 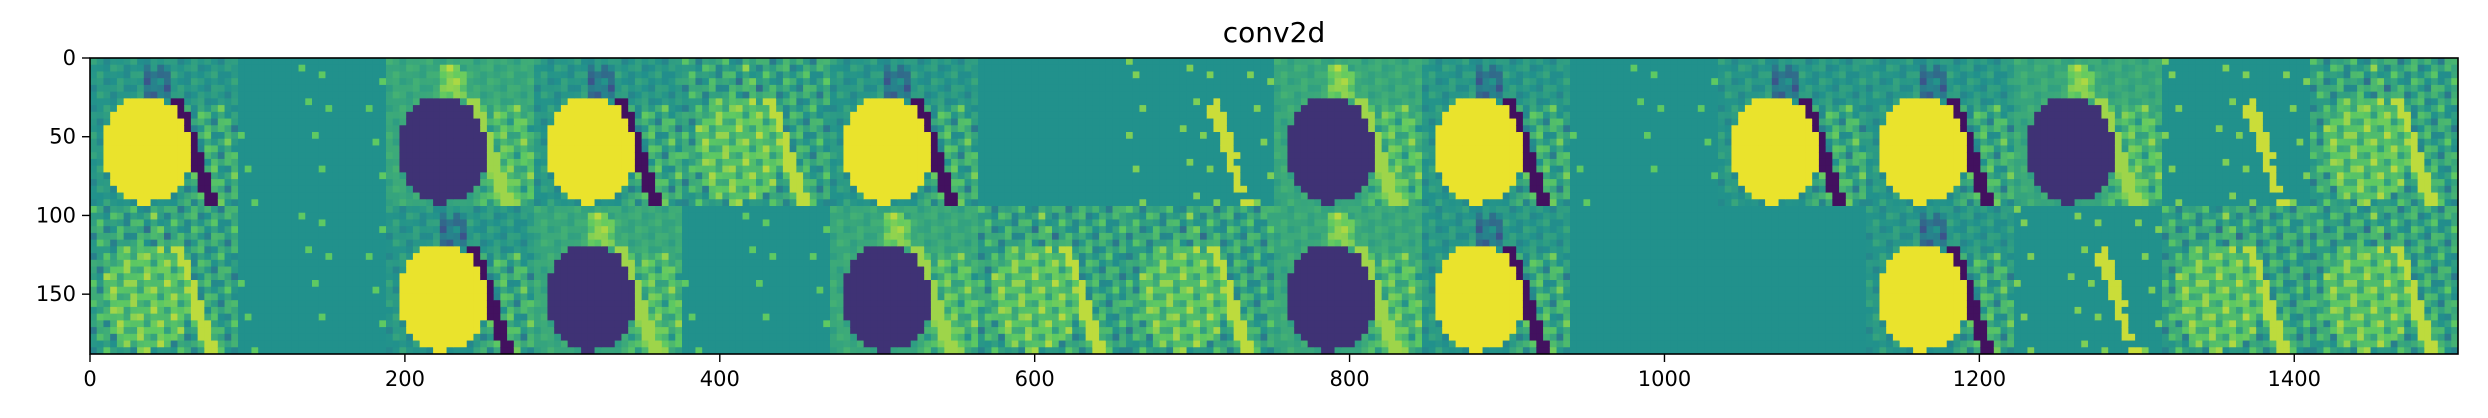 I want to click on x-tick-label: 400, so click(x=720, y=379).